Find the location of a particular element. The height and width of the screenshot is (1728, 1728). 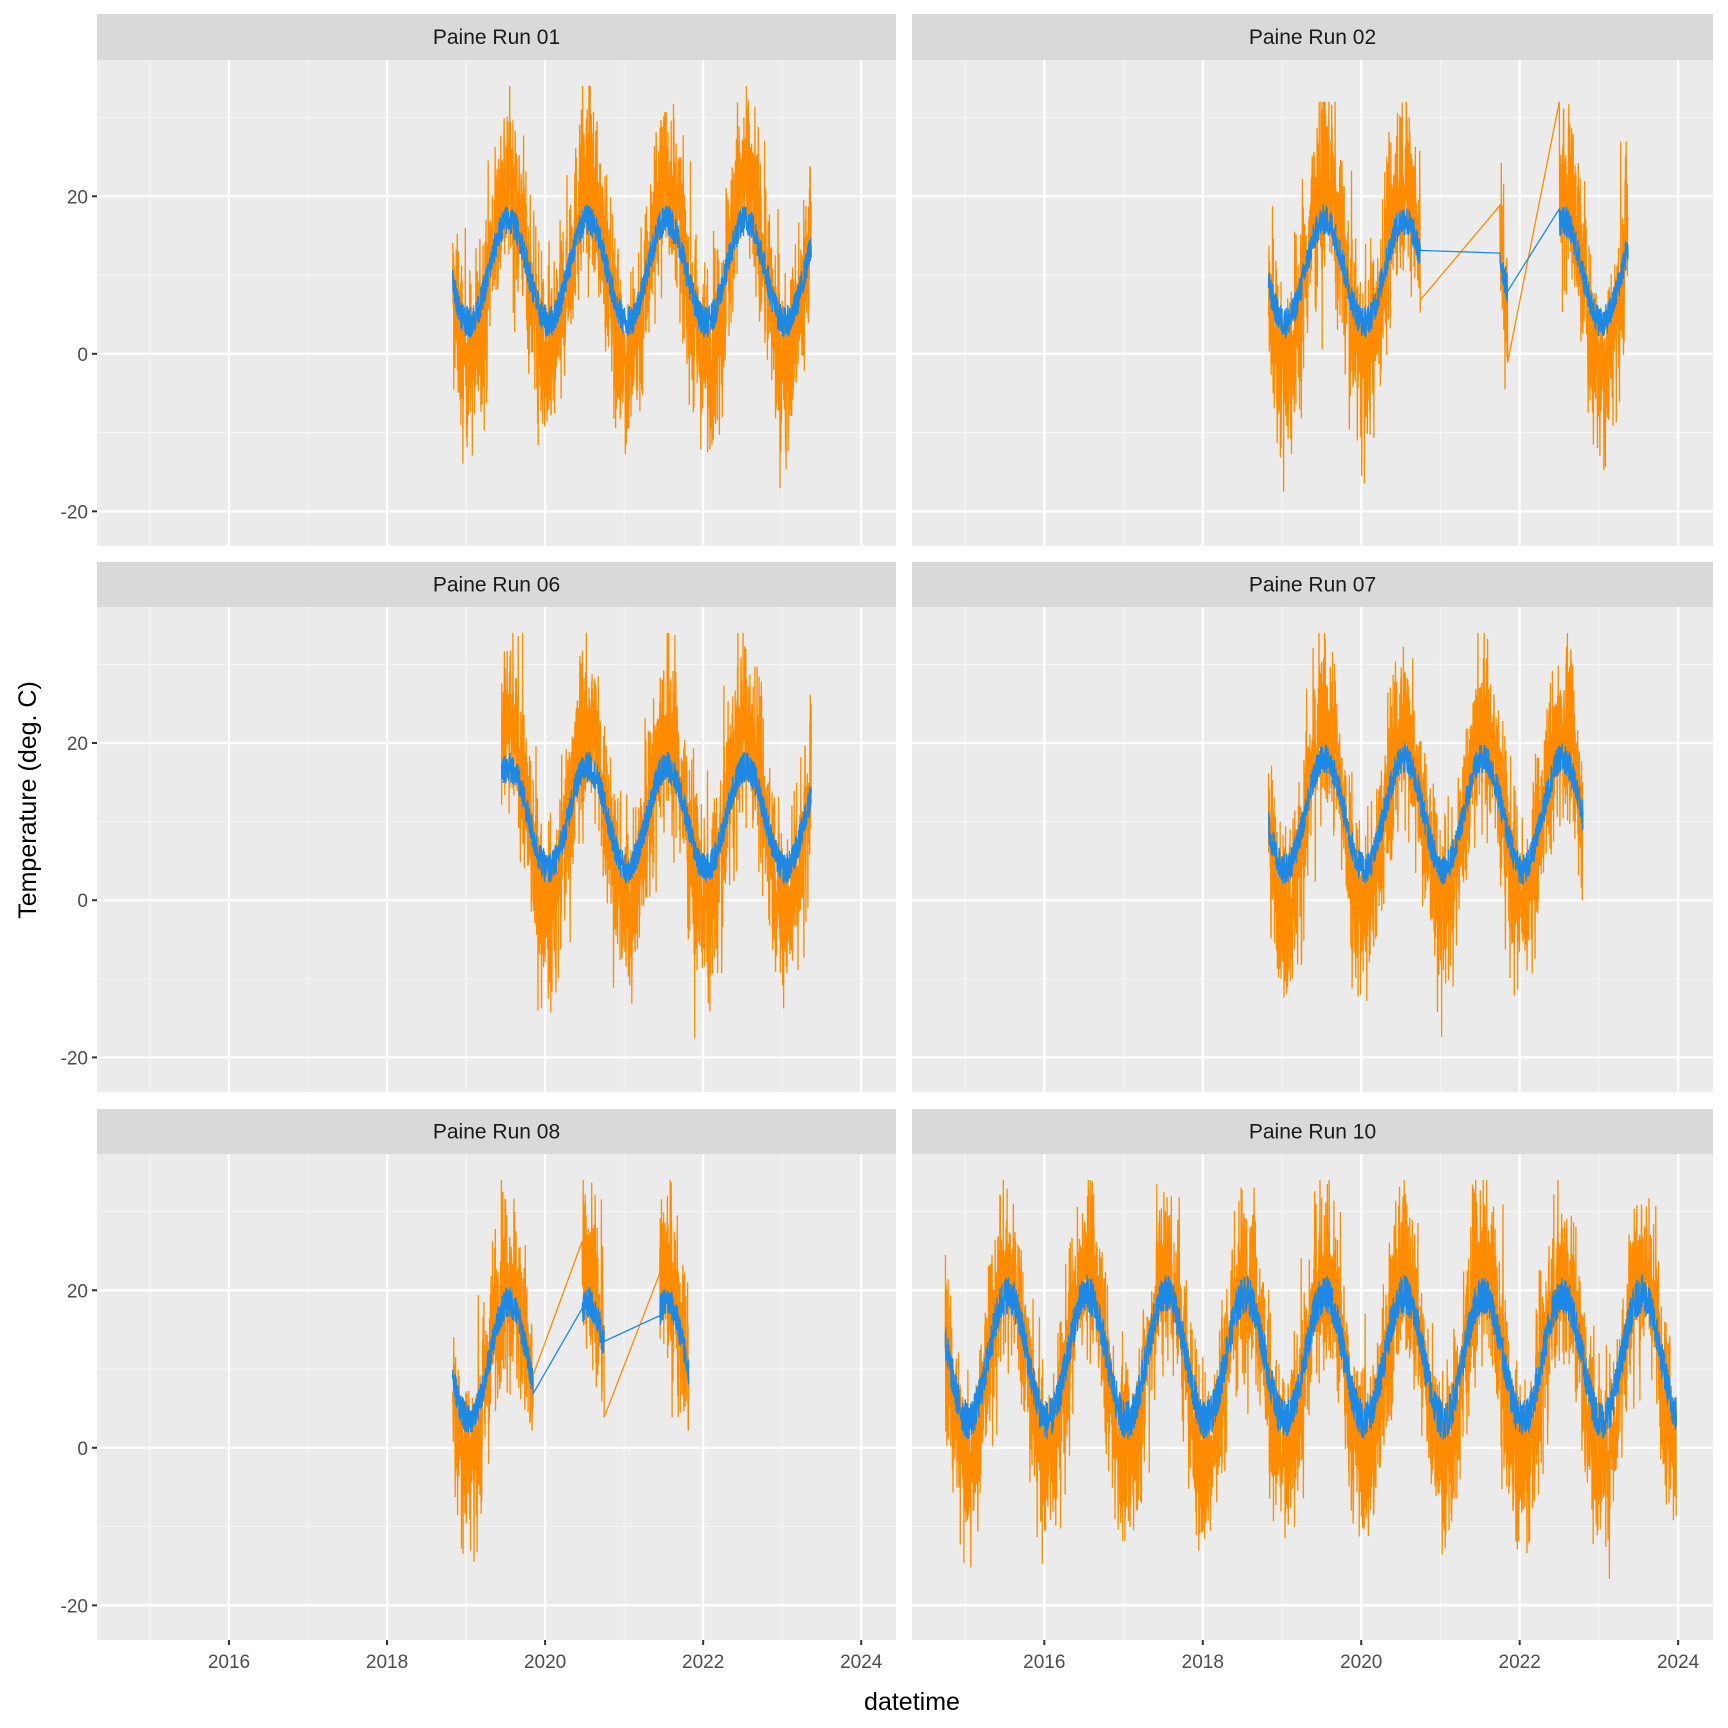

facet-panel: Paine Run 07 is located at coordinates (1312, 827).